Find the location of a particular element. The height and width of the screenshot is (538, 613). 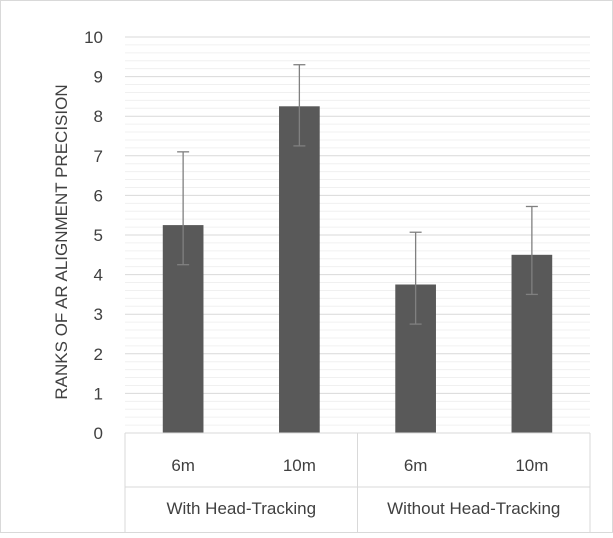

x-group-label: Without Head-Tracking is located at coordinates (473, 508).